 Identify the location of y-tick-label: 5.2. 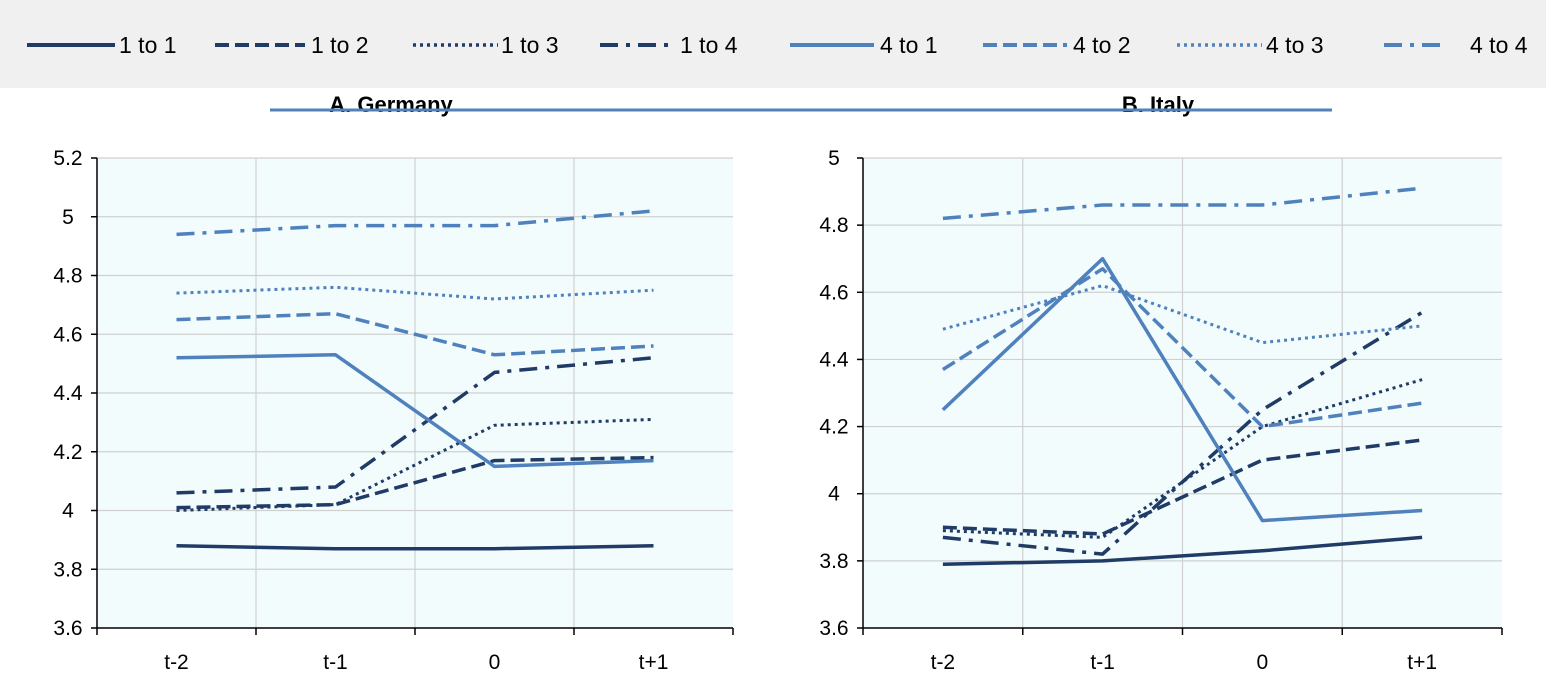
(67, 158).